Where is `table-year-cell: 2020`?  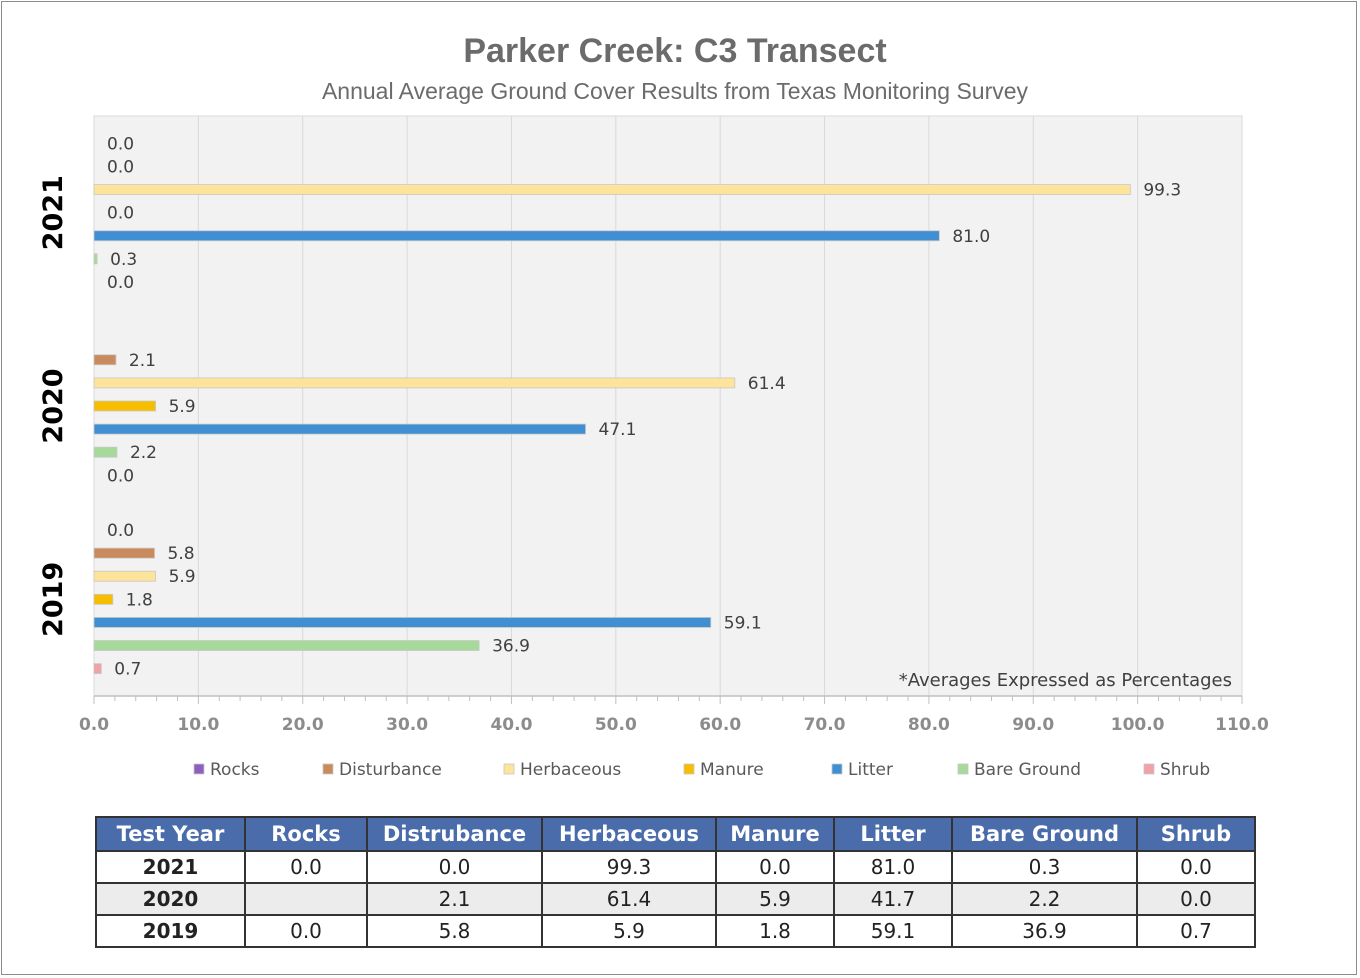 table-year-cell: 2020 is located at coordinates (170, 899).